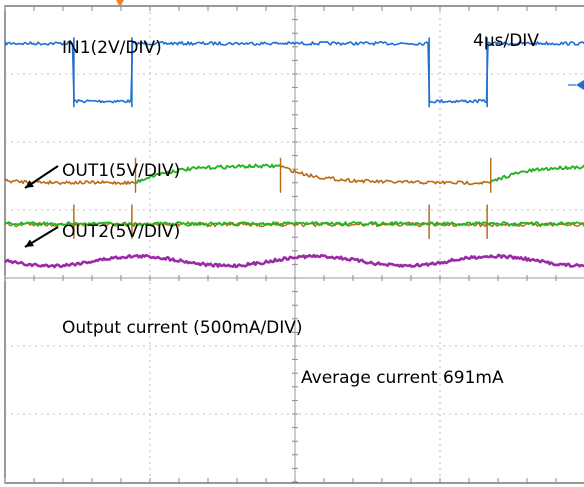 The width and height of the screenshot is (584, 487). What do you see at coordinates (121, 171) in the screenshot?
I see `out1-label: OUT1(5V/DIV)` at bounding box center [121, 171].